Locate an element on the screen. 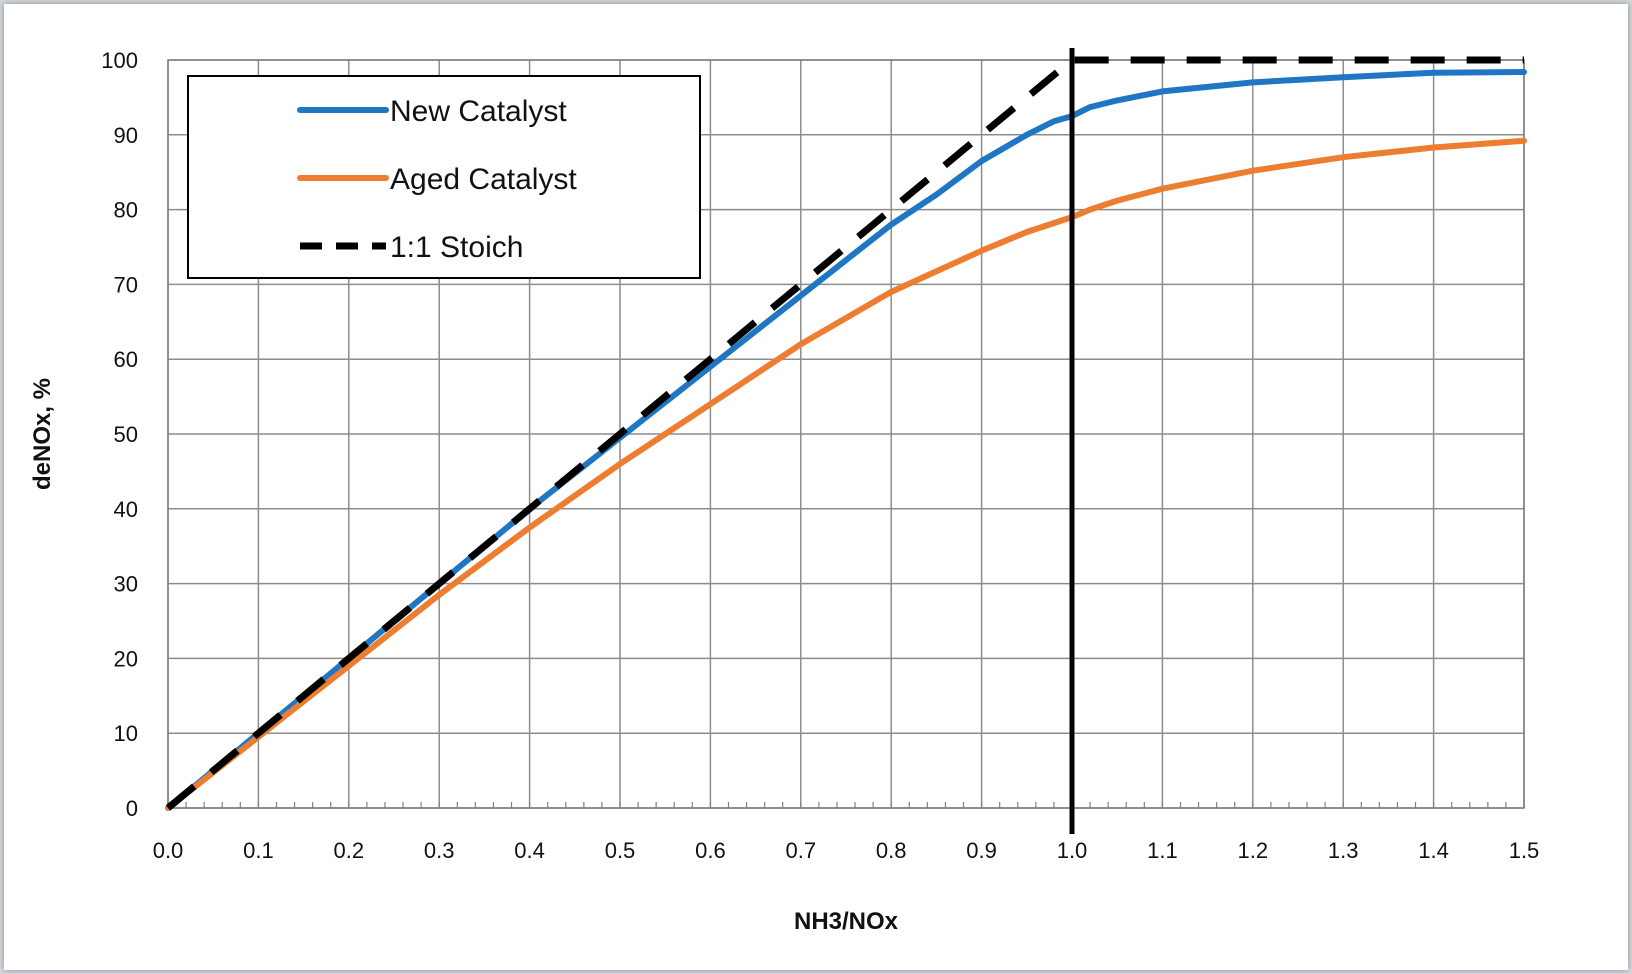 Image resolution: width=1632 pixels, height=974 pixels. legend-label-1: Aged Catalyst is located at coordinates (483, 179).